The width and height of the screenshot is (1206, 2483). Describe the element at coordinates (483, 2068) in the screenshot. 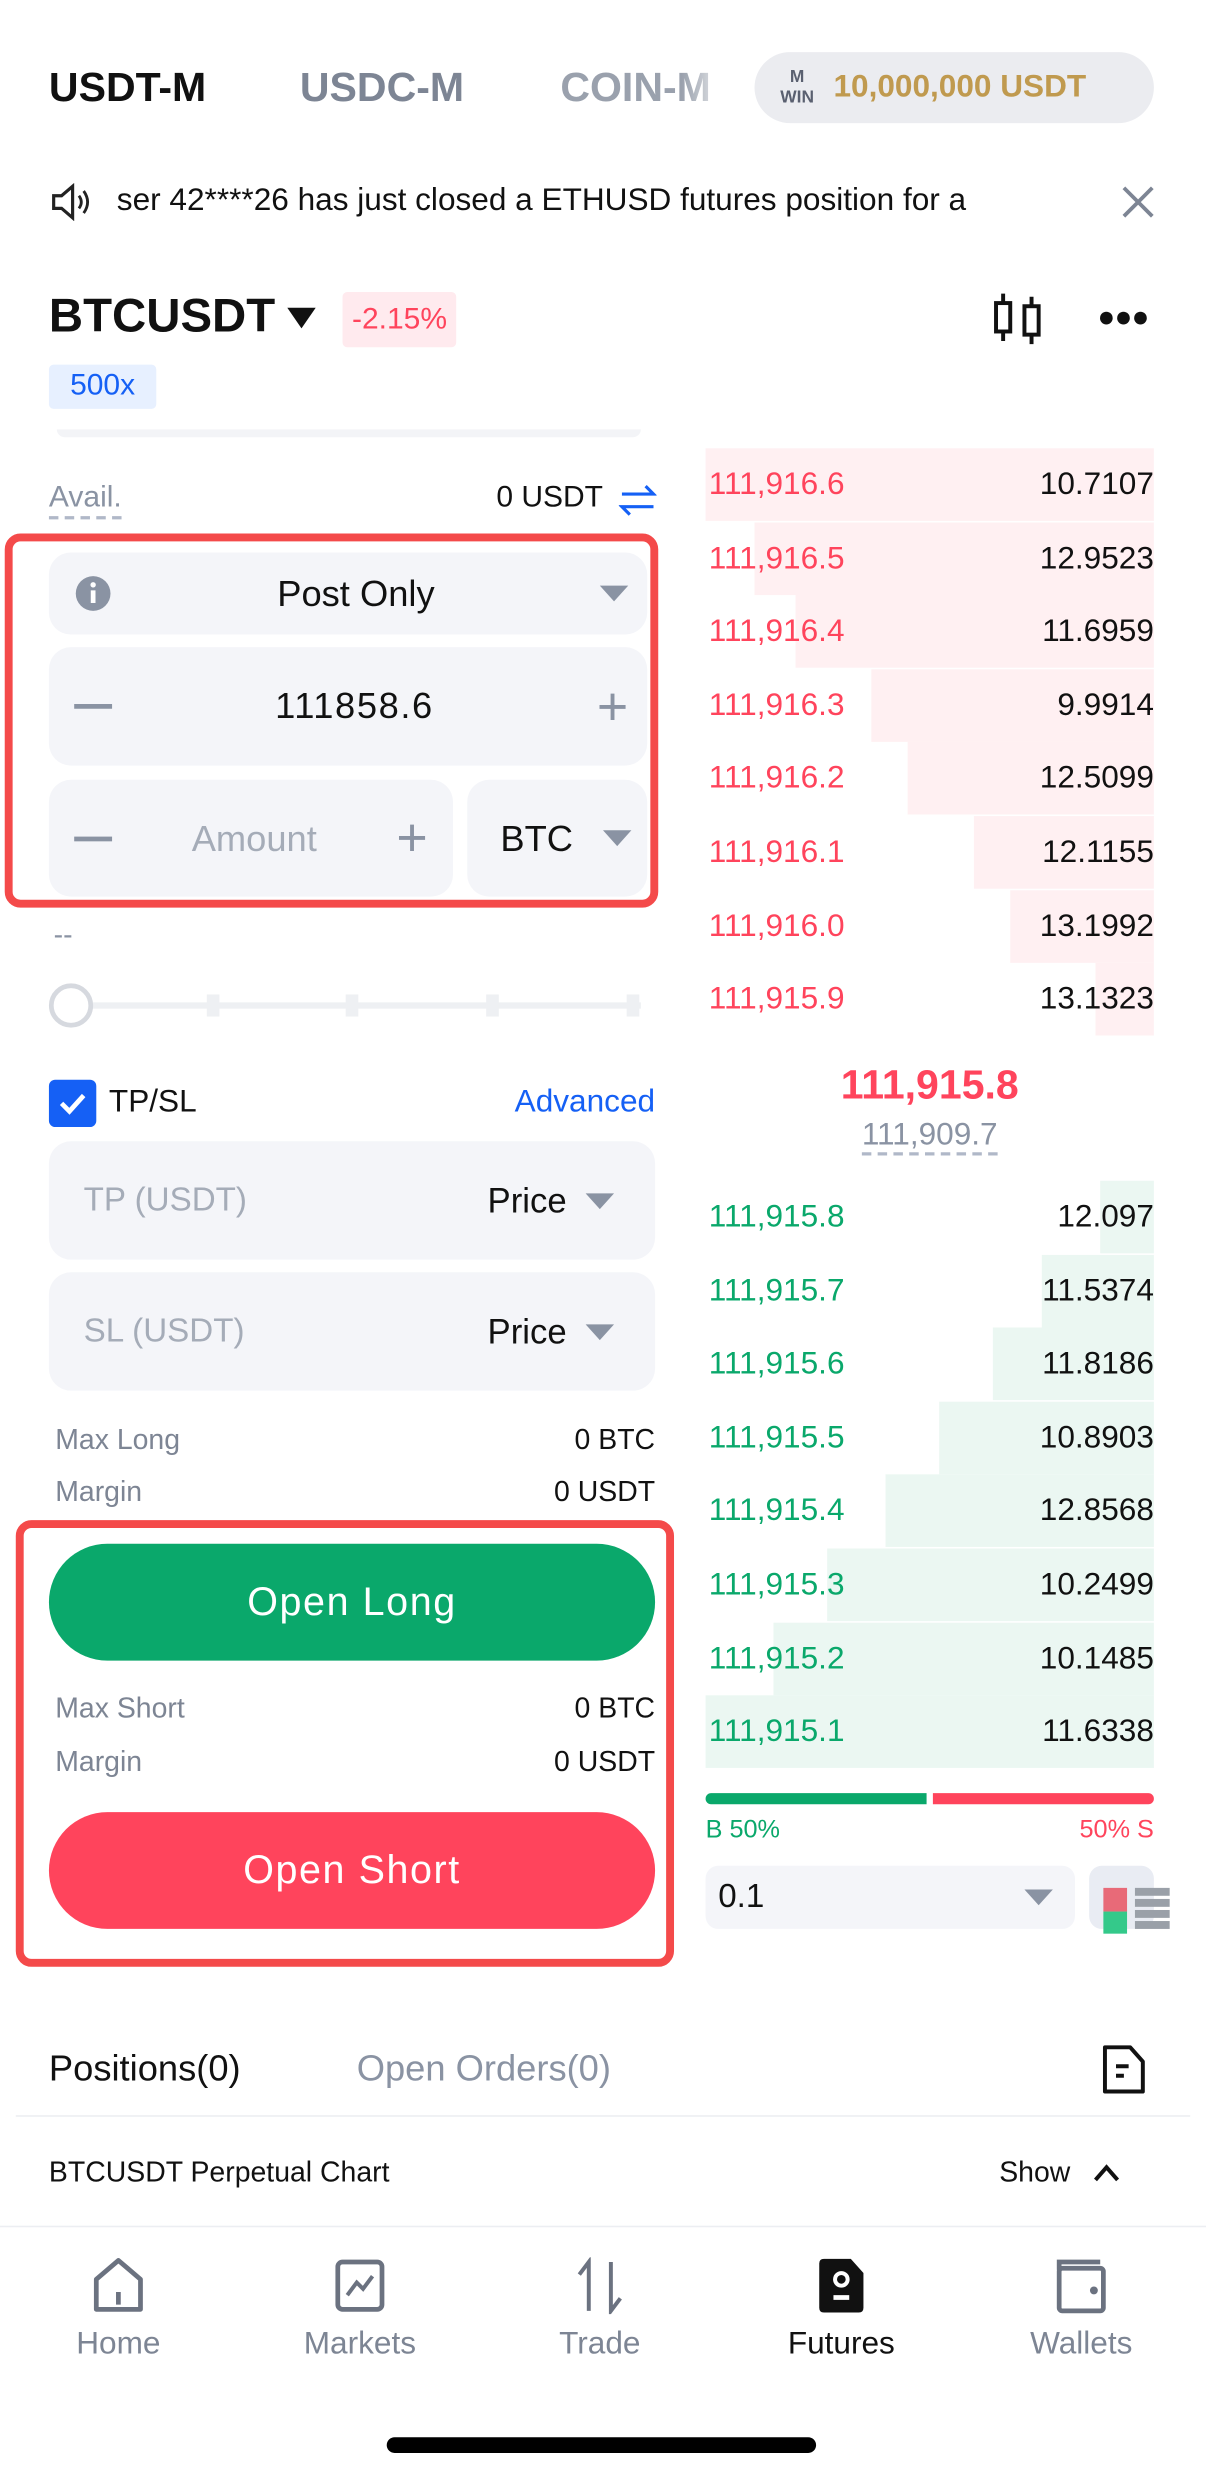

I see `tab-open-orders: Open Orders(0)` at that location.